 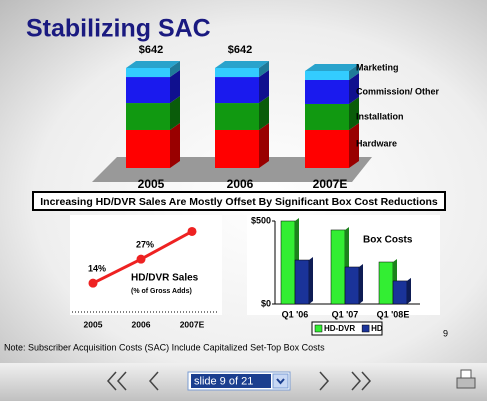 I want to click on banner-box, so click(x=239, y=201).